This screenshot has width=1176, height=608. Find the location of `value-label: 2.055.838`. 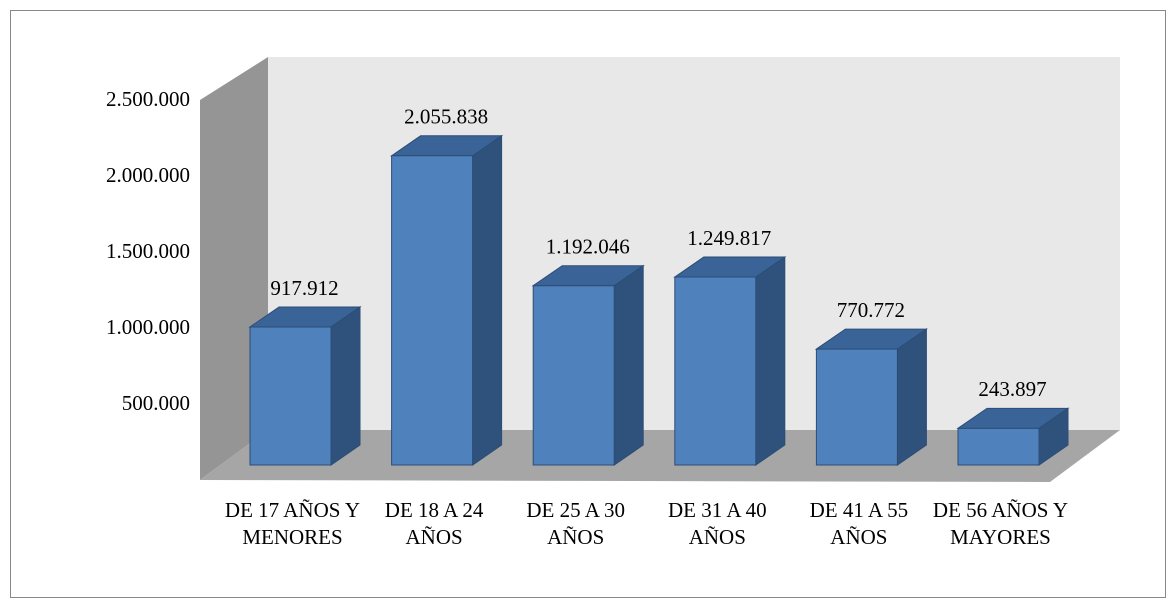

value-label: 2.055.838 is located at coordinates (446, 117).